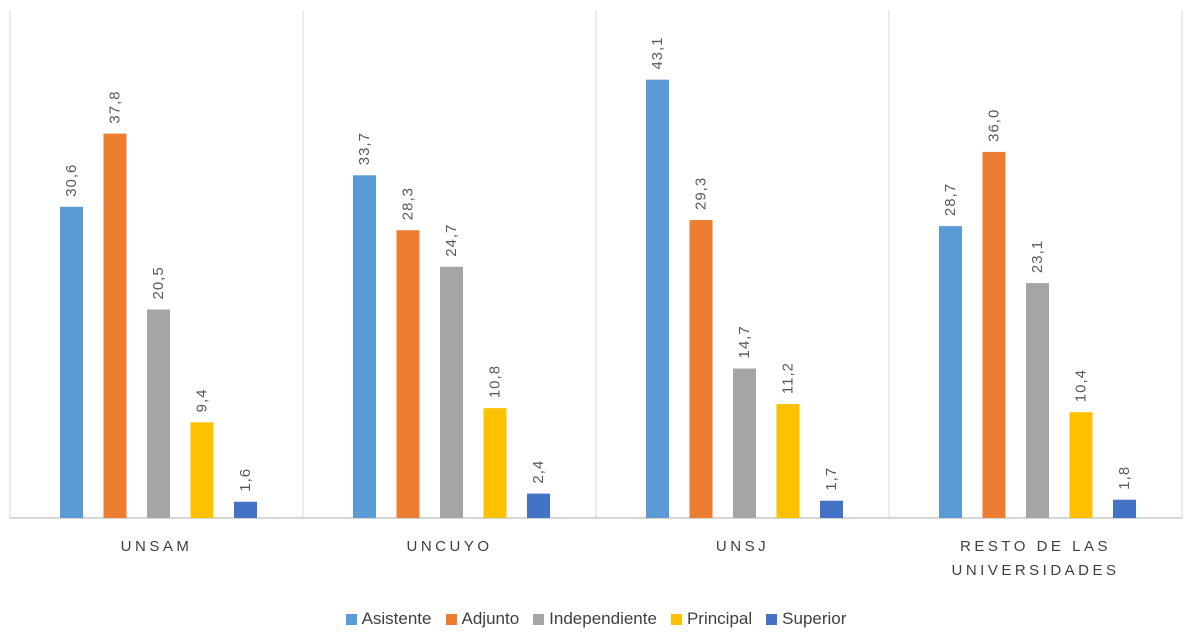  What do you see at coordinates (657, 52) in the screenshot?
I see `data-label: 43,1` at bounding box center [657, 52].